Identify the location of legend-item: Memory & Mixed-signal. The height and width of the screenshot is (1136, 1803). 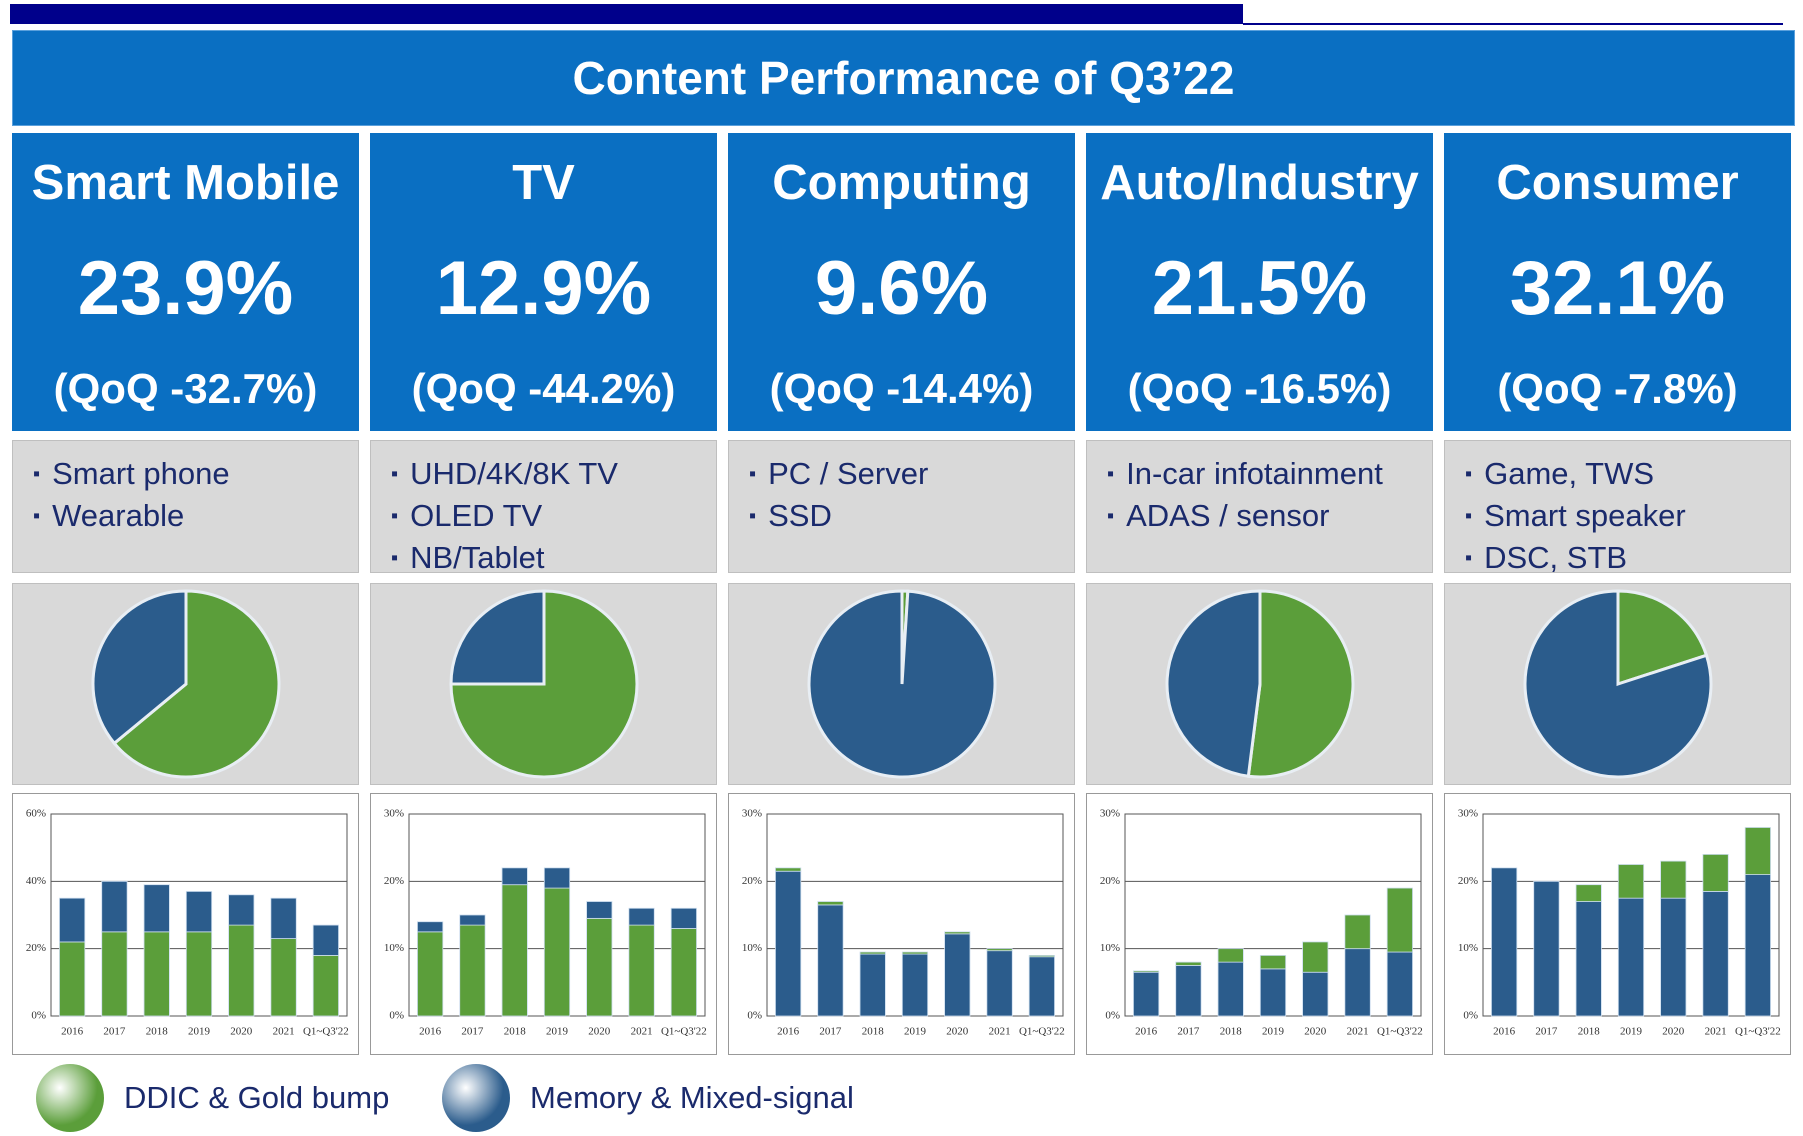
(648, 1098).